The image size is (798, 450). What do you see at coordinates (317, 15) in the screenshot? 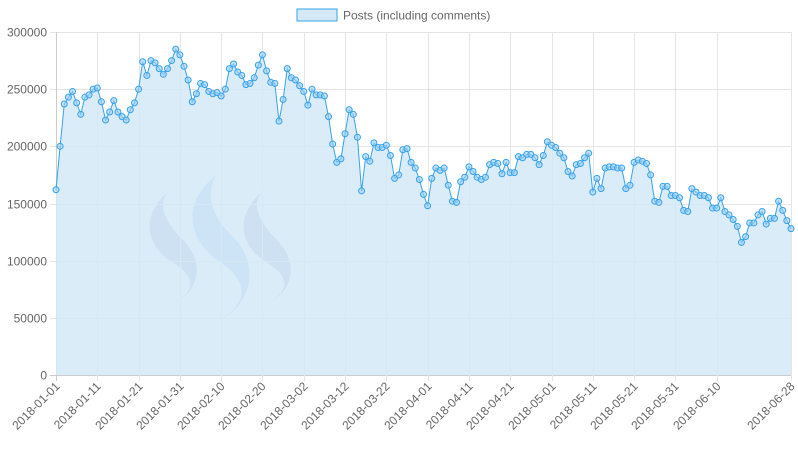
I see `legend-swatch` at bounding box center [317, 15].